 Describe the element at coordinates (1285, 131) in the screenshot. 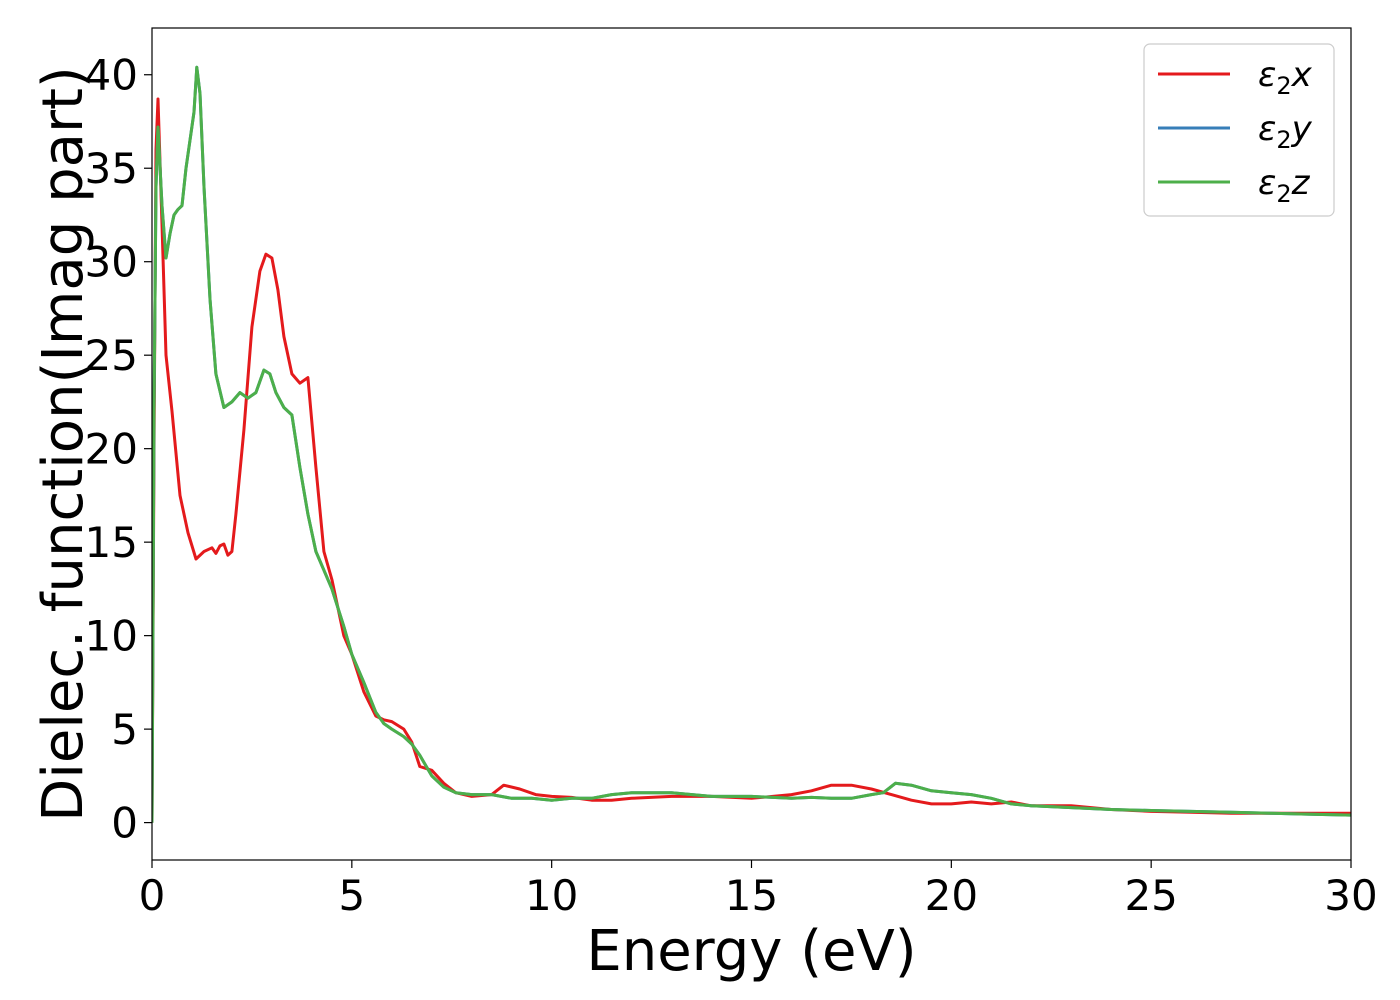

I see `legend-label-y: ε2y` at that location.